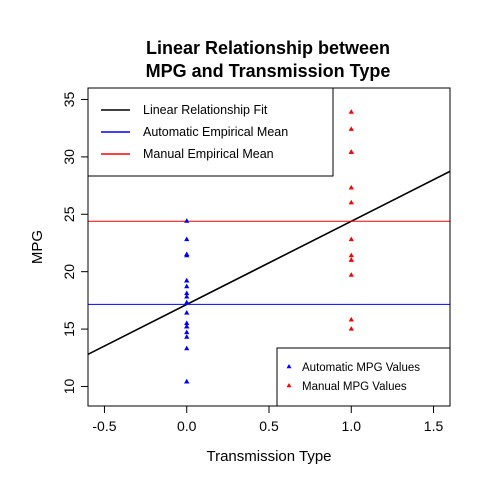  I want to click on legend-points-box, so click(363, 377).